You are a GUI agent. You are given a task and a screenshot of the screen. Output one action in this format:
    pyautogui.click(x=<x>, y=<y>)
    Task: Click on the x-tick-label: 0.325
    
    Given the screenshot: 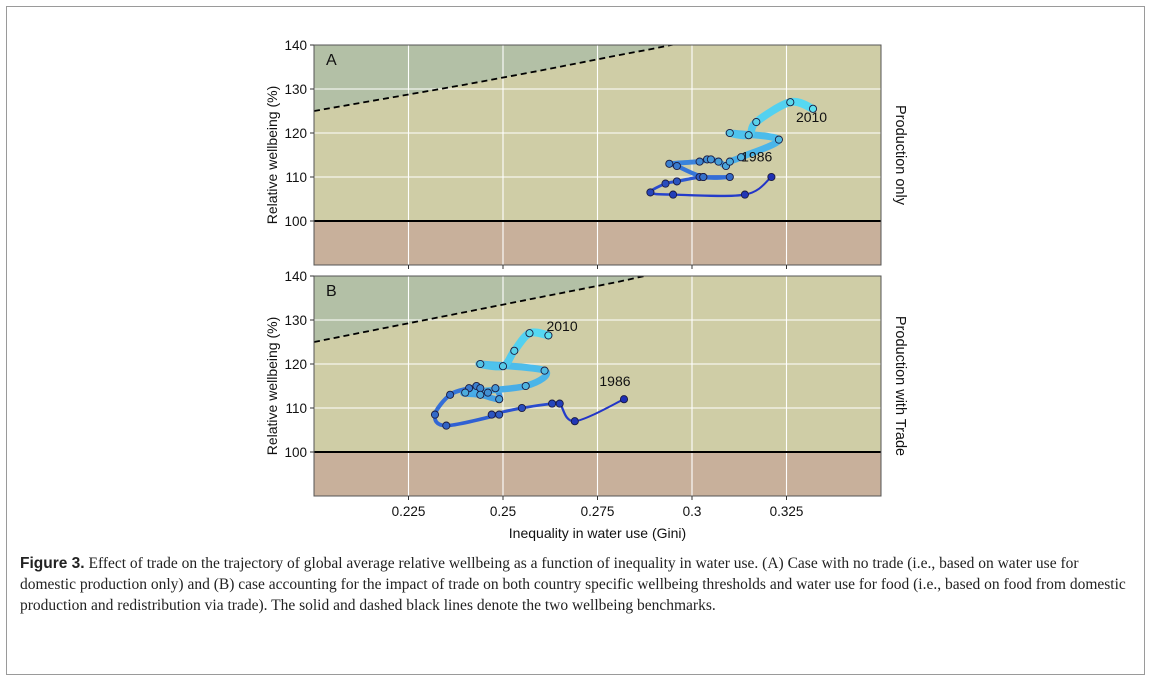 What is the action you would take?
    pyautogui.click(x=787, y=511)
    